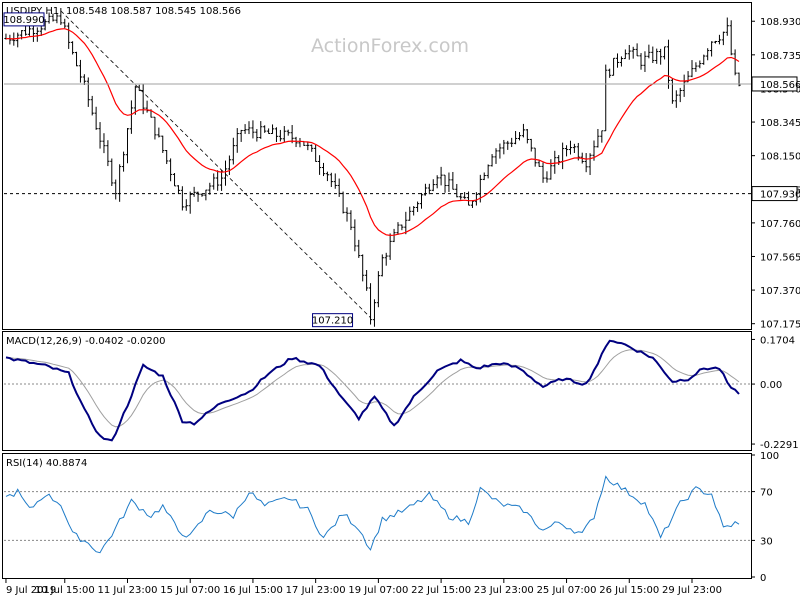 The height and width of the screenshot is (604, 800). I want to click on price-tick-label: 108.345, so click(780, 123).